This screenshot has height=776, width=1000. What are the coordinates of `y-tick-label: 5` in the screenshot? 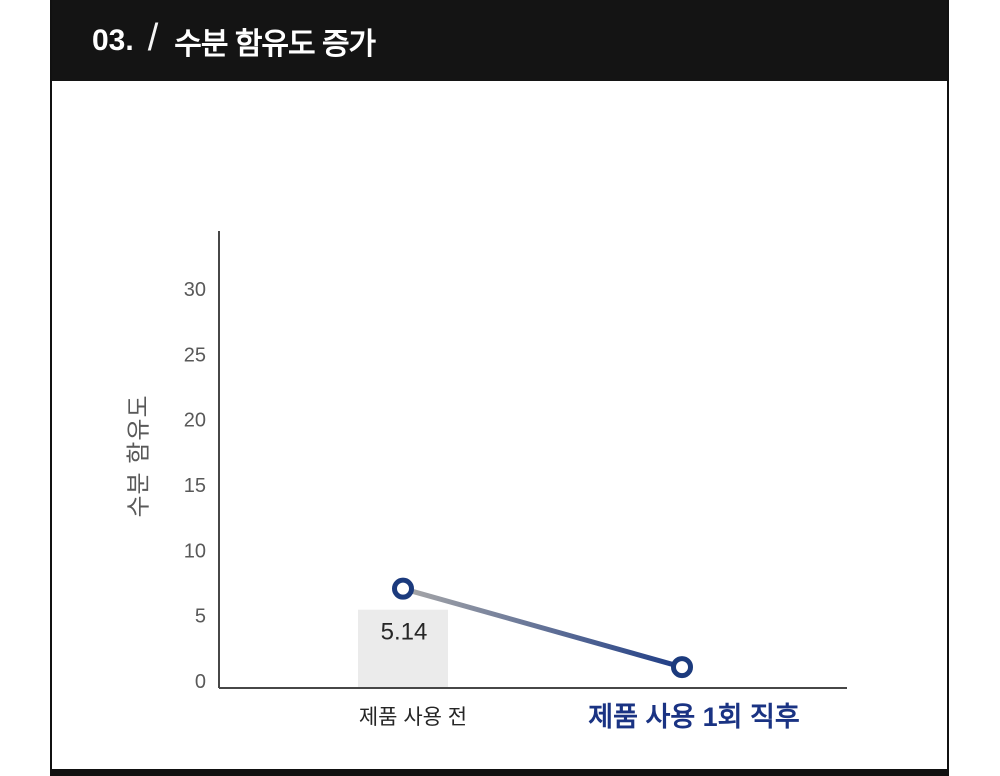 It's located at (200, 617).